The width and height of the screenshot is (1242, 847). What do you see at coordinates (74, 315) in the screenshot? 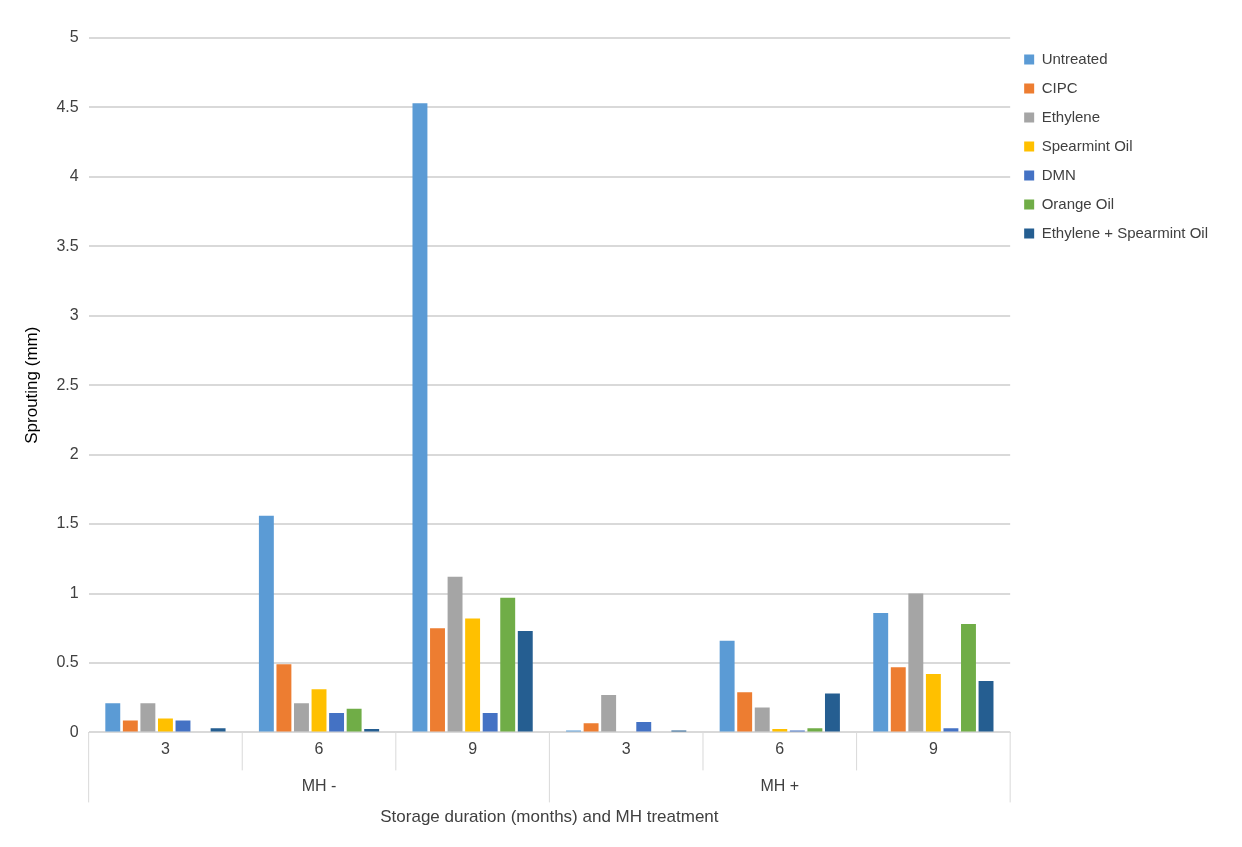
I see `y-tick-label: 3` at bounding box center [74, 315].